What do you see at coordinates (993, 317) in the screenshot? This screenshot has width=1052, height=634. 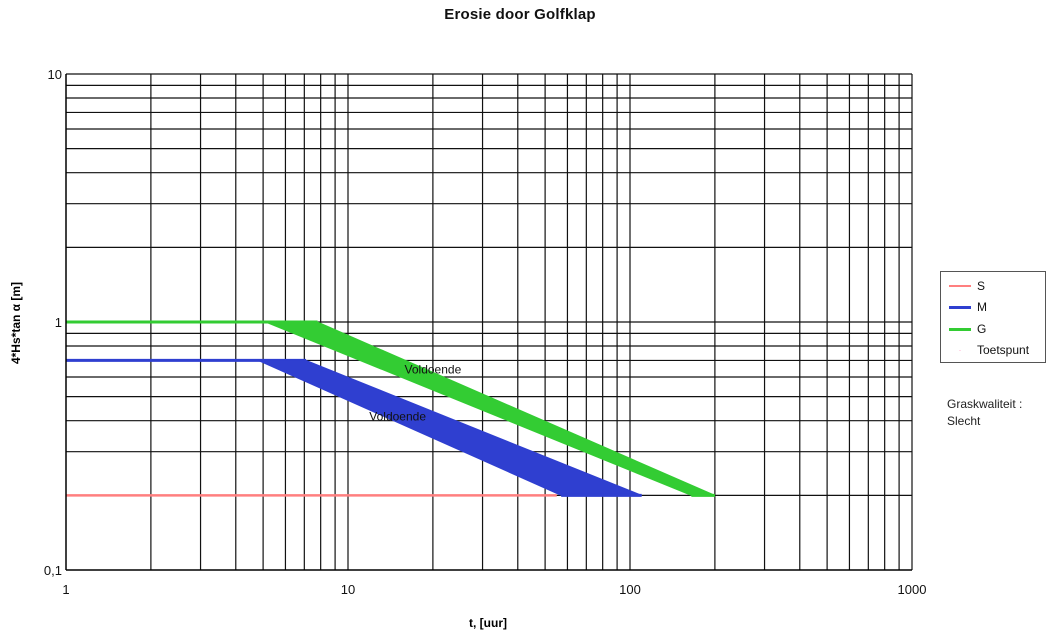 I see `legend: S M G · Toetspunt` at bounding box center [993, 317].